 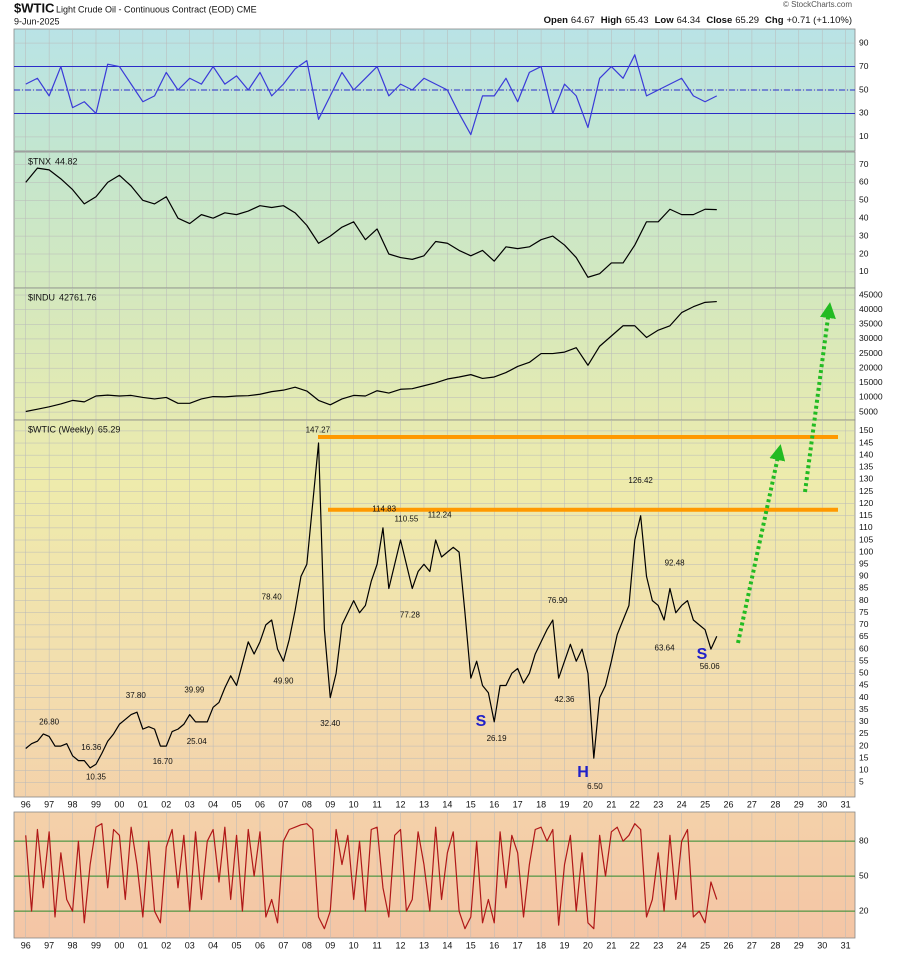 I want to click on quote-value: 64.34, so click(x=689, y=20).